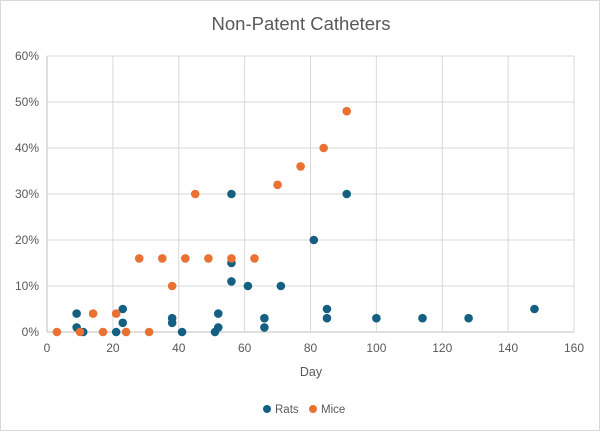  Describe the element at coordinates (376, 348) in the screenshot. I see `x-tick-label: 100` at that location.